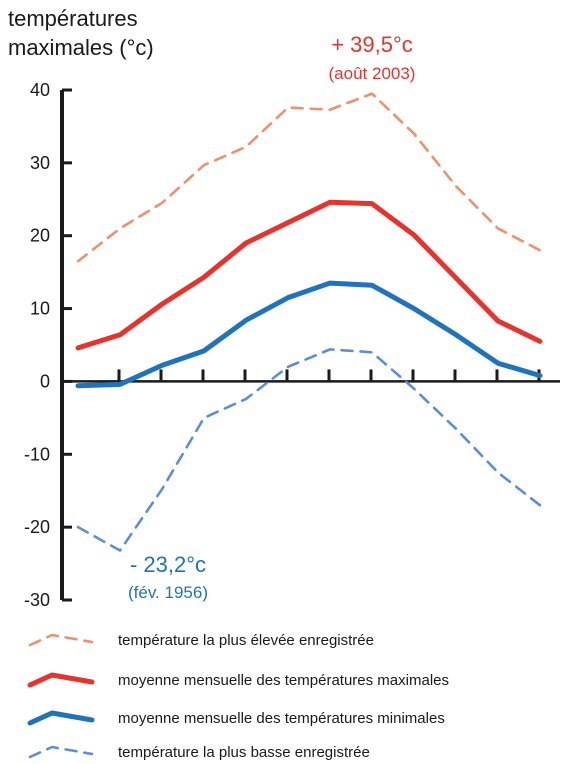 Image resolution: width=566 pixels, height=764 pixels. I want to click on max-record-date: (août 2003), so click(372, 73).